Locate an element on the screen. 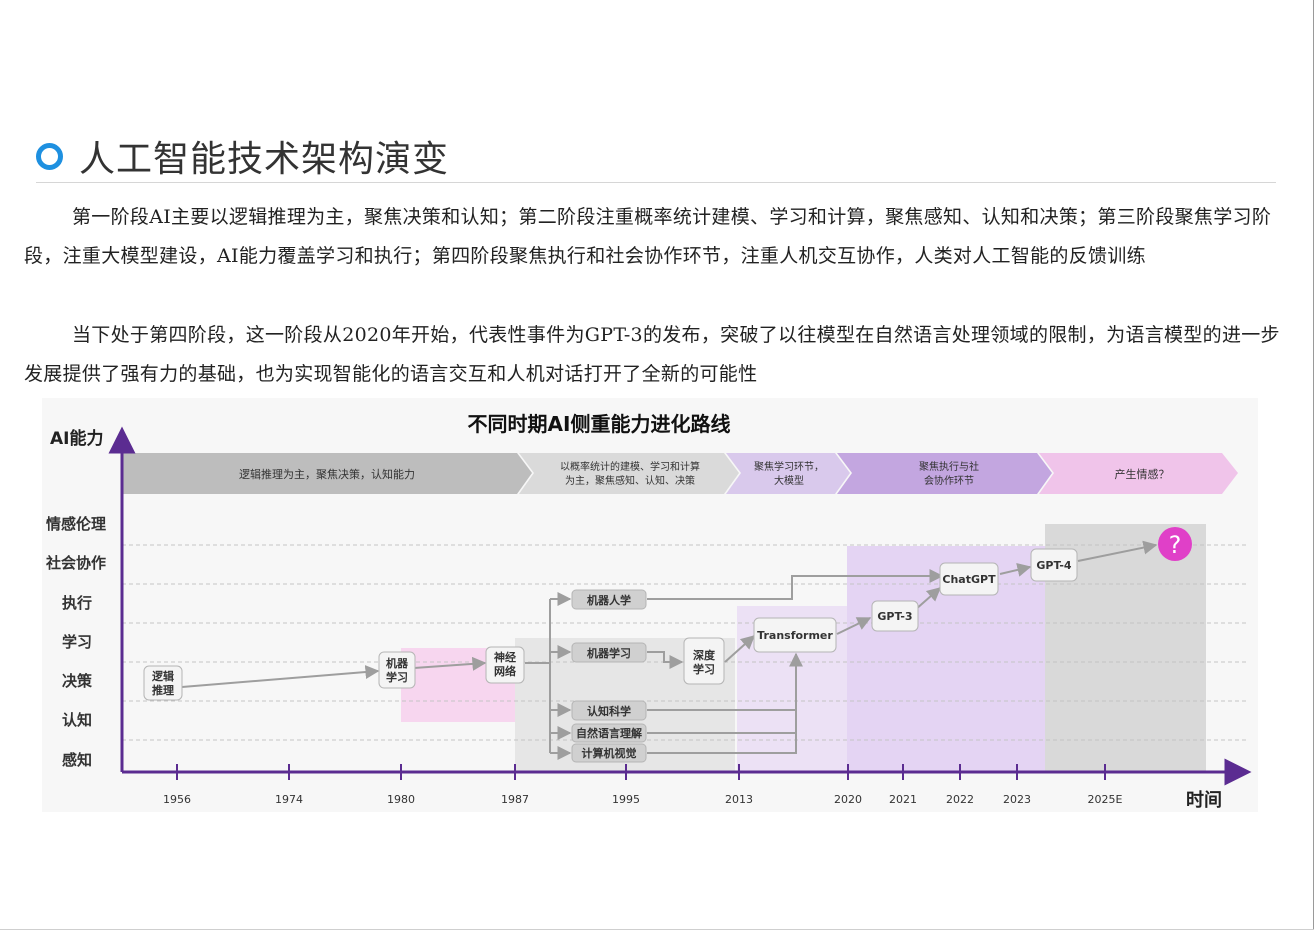  node-dl-line1: 深度 is located at coordinates (704, 655).